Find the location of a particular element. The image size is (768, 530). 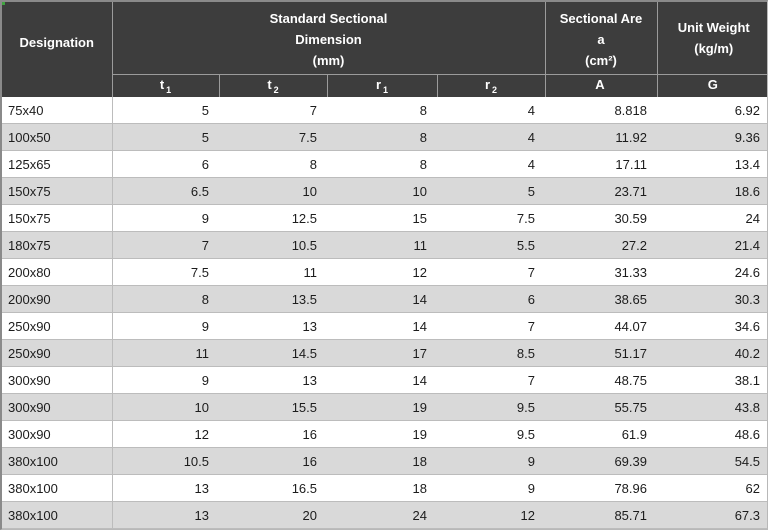

table-row: 250x90 11 14.5 17 8.5 51.17 40.2 is located at coordinates (384, 353).